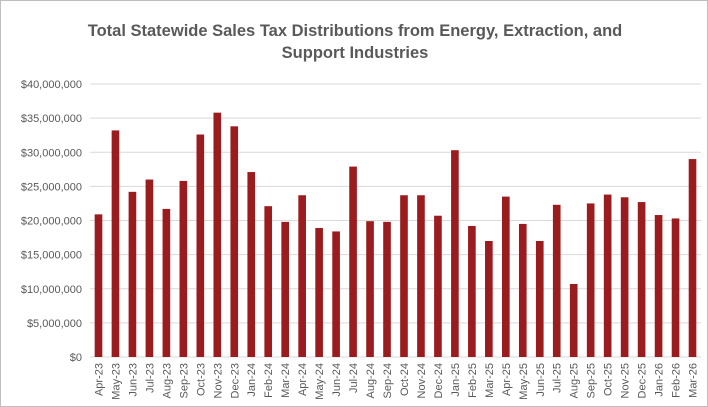  What do you see at coordinates (269, 380) in the screenshot?
I see `x-tick-label: Feb-24` at bounding box center [269, 380].